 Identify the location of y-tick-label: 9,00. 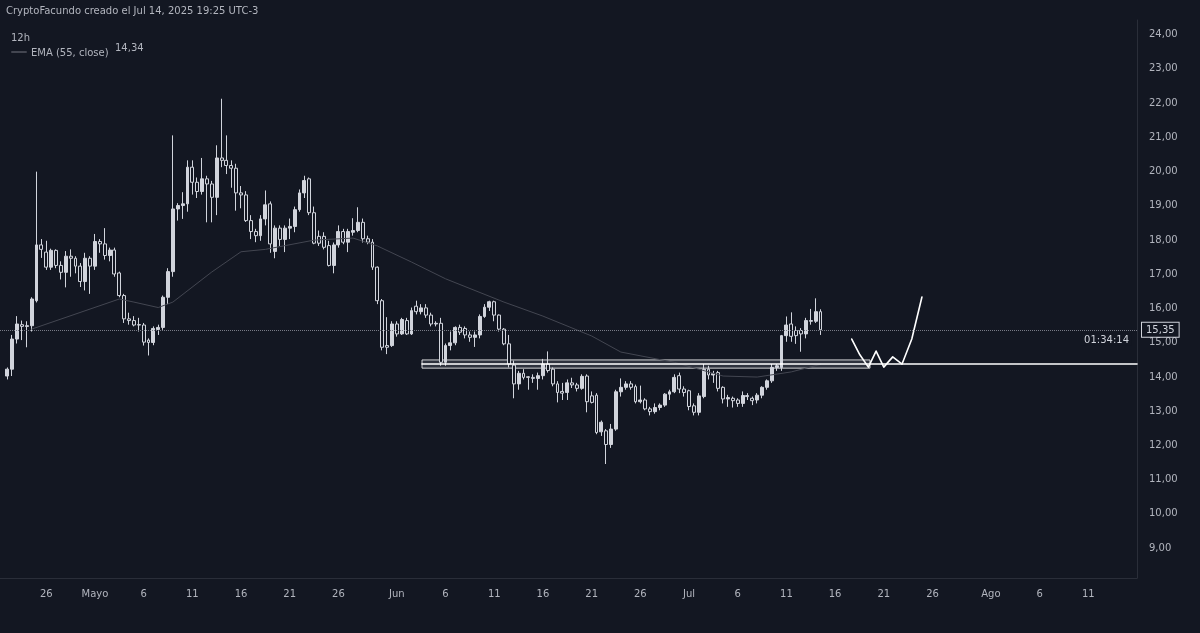
(1160, 547).